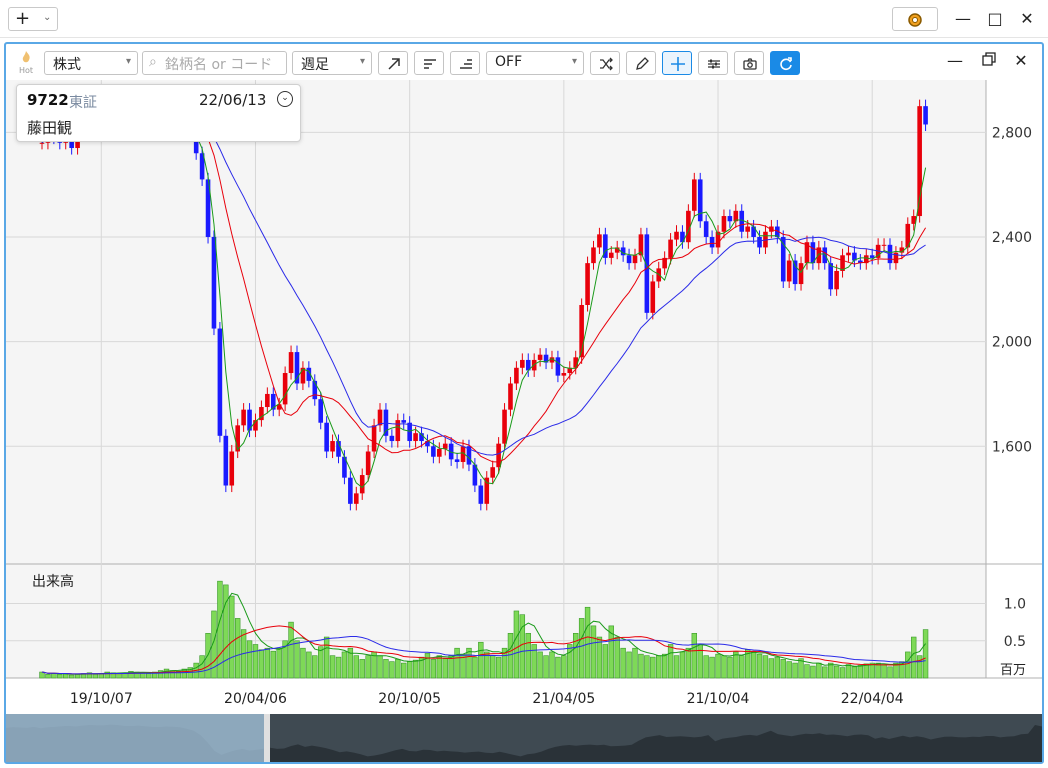 This screenshot has width=1048, height=768. I want to click on align-left-button, so click(429, 63).